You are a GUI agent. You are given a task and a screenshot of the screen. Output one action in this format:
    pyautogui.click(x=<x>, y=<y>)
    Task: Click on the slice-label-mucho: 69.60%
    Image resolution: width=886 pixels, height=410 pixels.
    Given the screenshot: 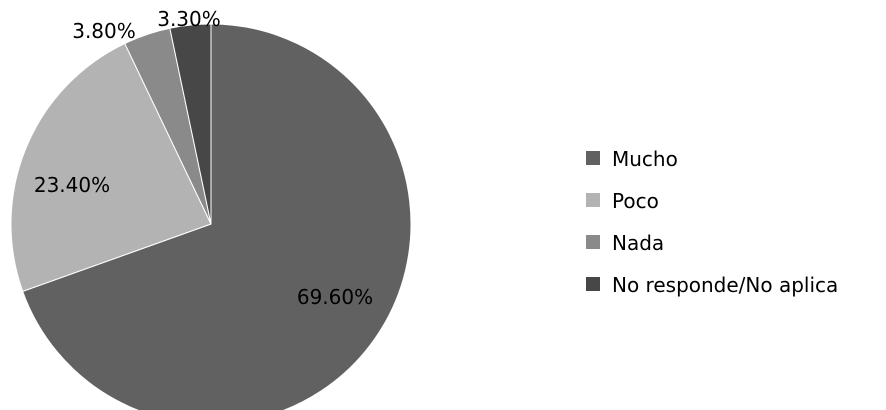 What is the action you would take?
    pyautogui.click(x=335, y=297)
    